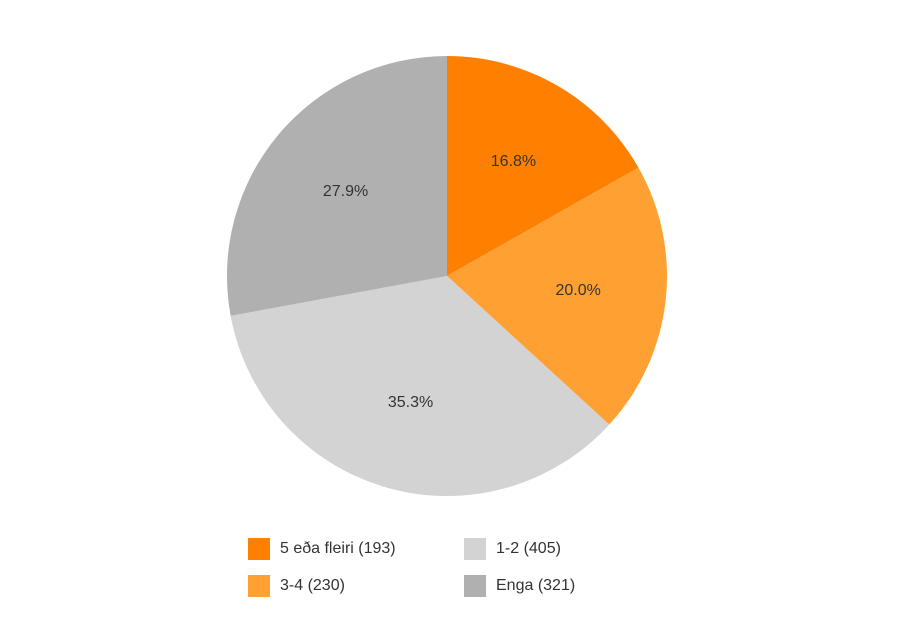 This screenshot has height=631, width=899. Describe the element at coordinates (410, 402) in the screenshot. I see `slice-label: 35.3%` at that location.